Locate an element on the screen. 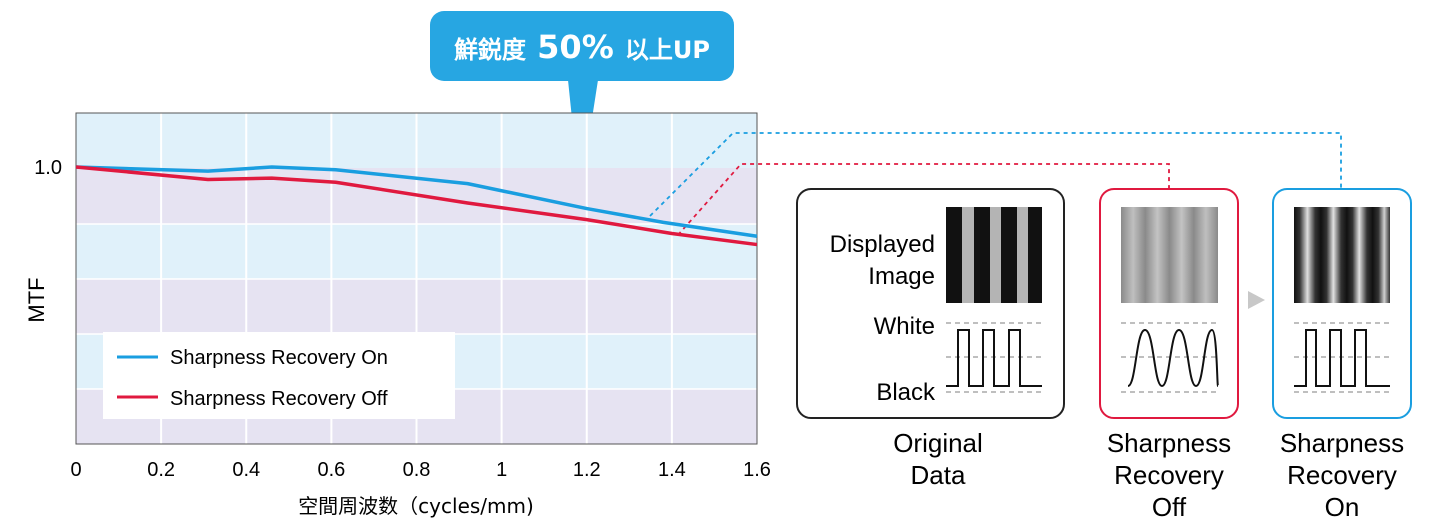 The height and width of the screenshot is (530, 1440). callout-value: 50% is located at coordinates (575, 47).